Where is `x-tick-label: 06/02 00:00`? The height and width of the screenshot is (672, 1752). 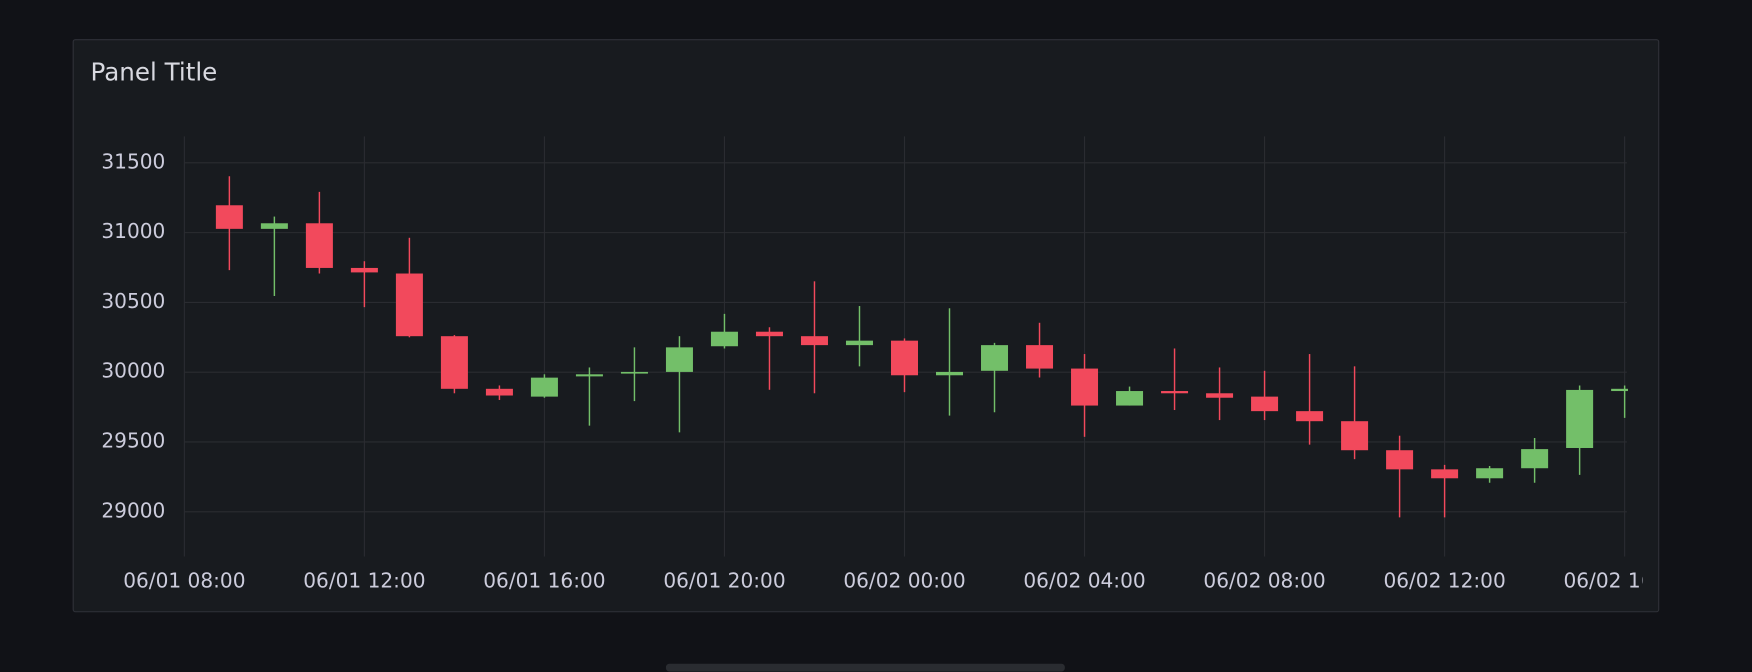
x-tick-label: 06/02 00:00 is located at coordinates (904, 581).